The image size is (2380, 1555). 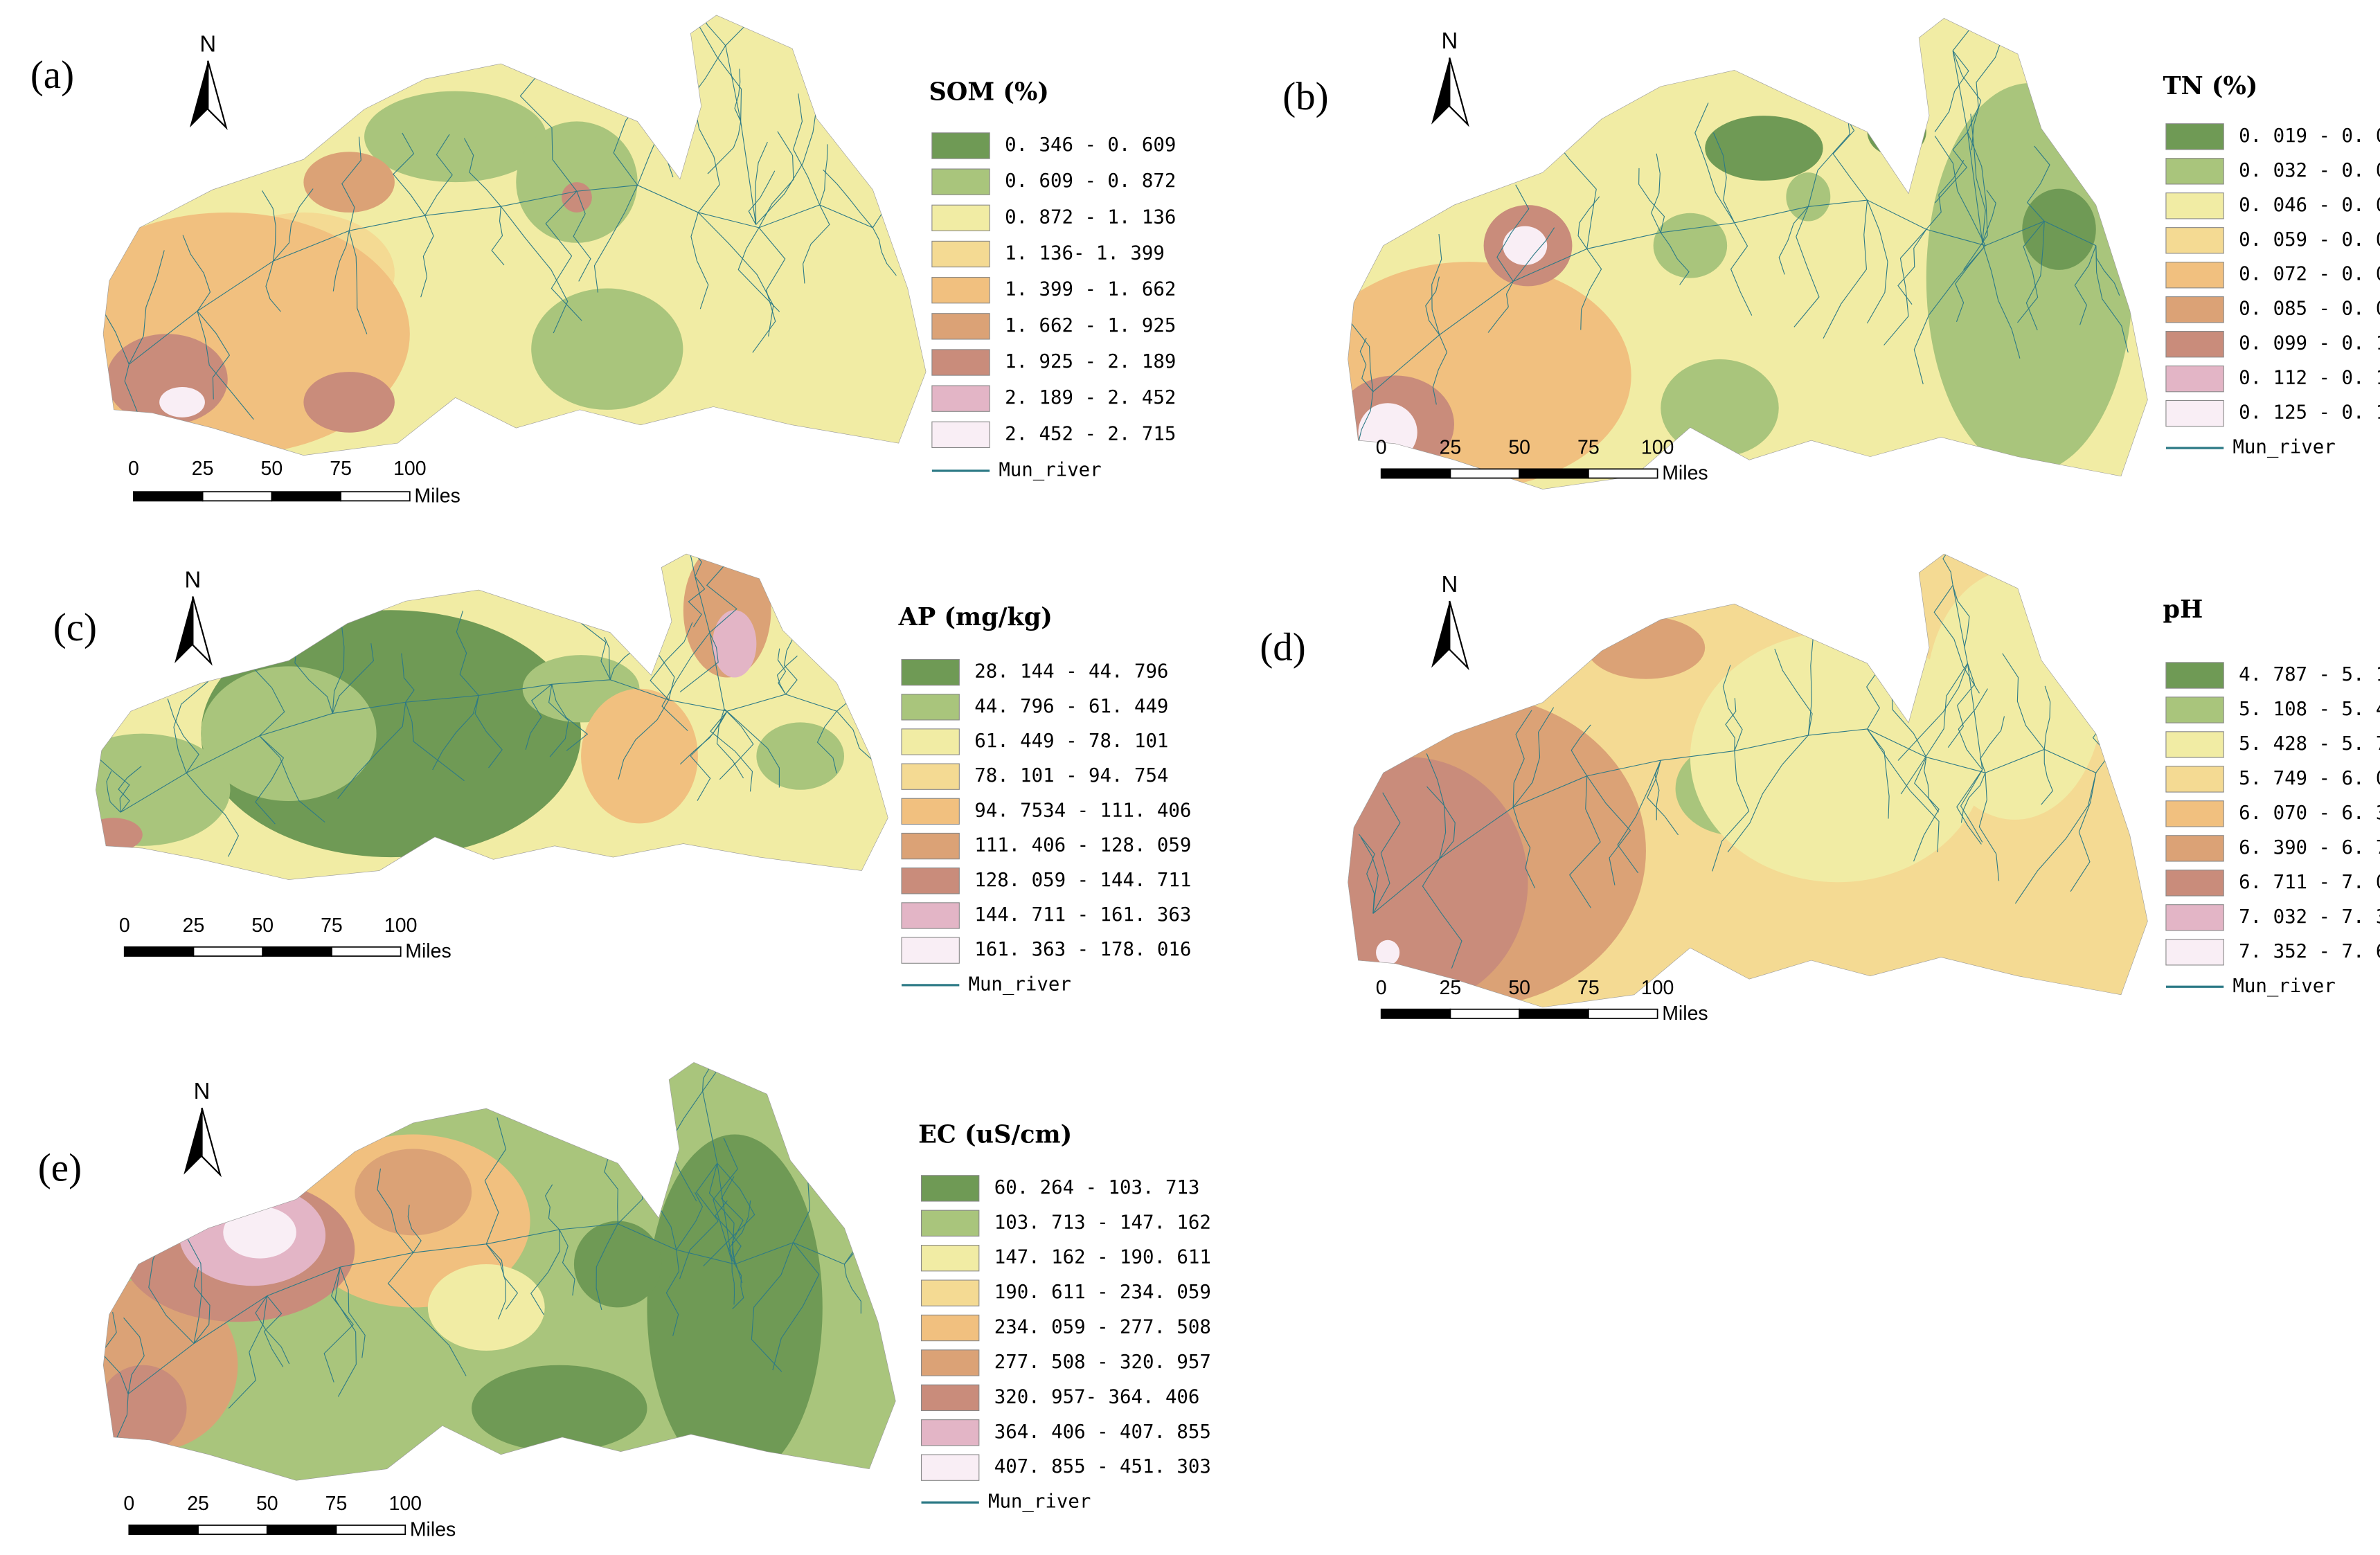 I want to click on scale-label: 25, so click(x=194, y=926).